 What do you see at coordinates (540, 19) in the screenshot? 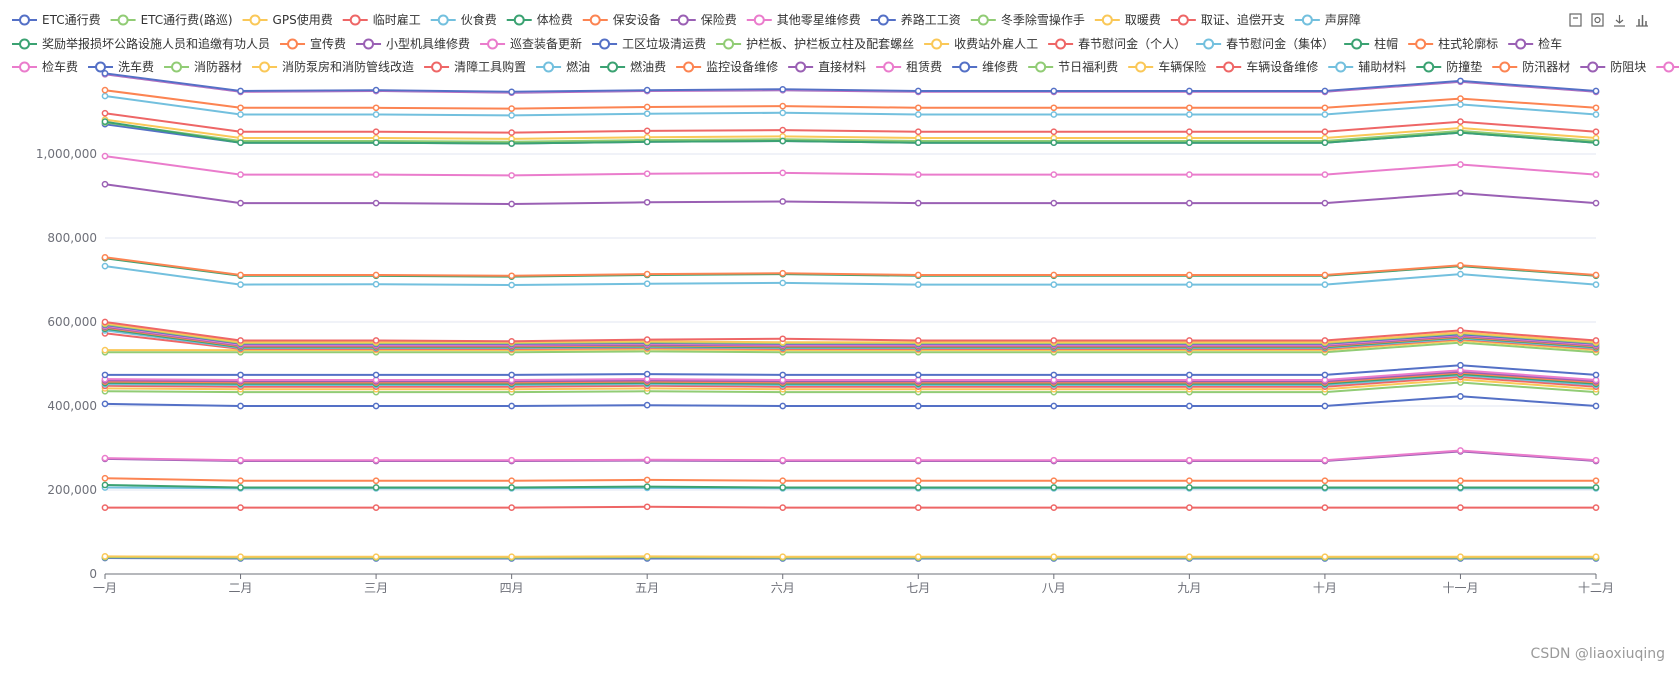
I see `legend-item: 体检费` at bounding box center [540, 19].